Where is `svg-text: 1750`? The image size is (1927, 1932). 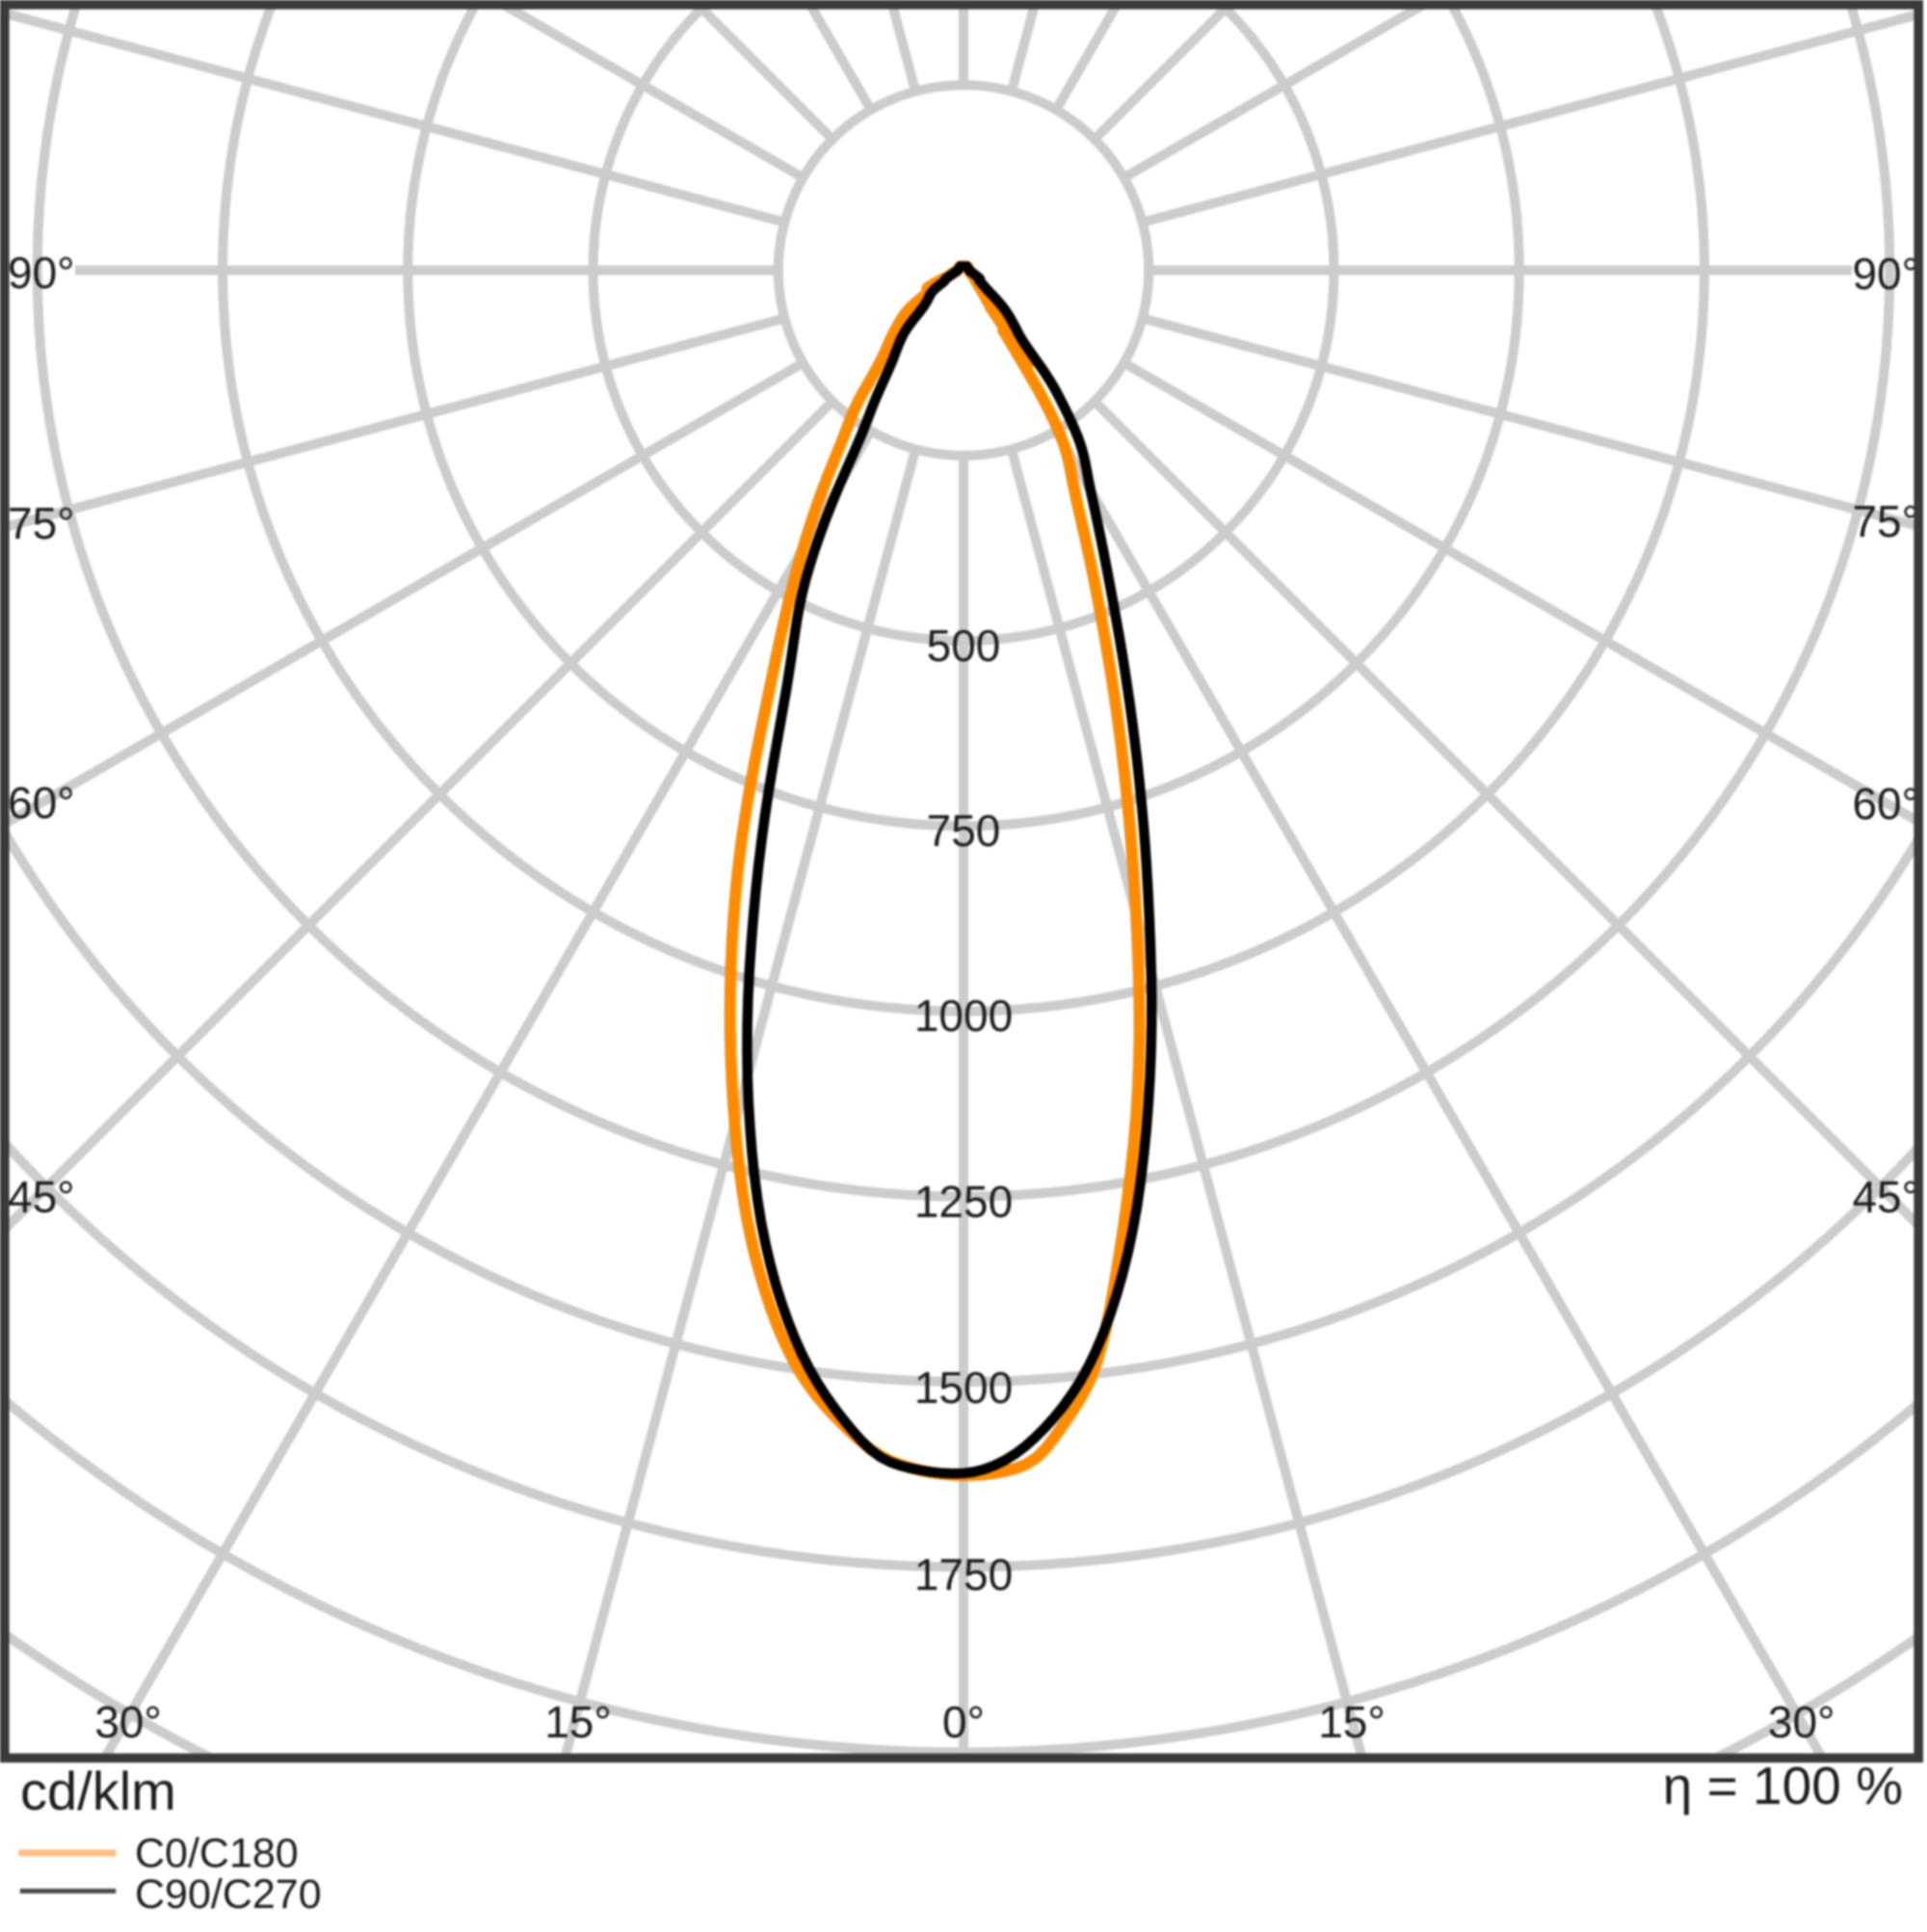 svg-text: 1750 is located at coordinates (963, 1574).